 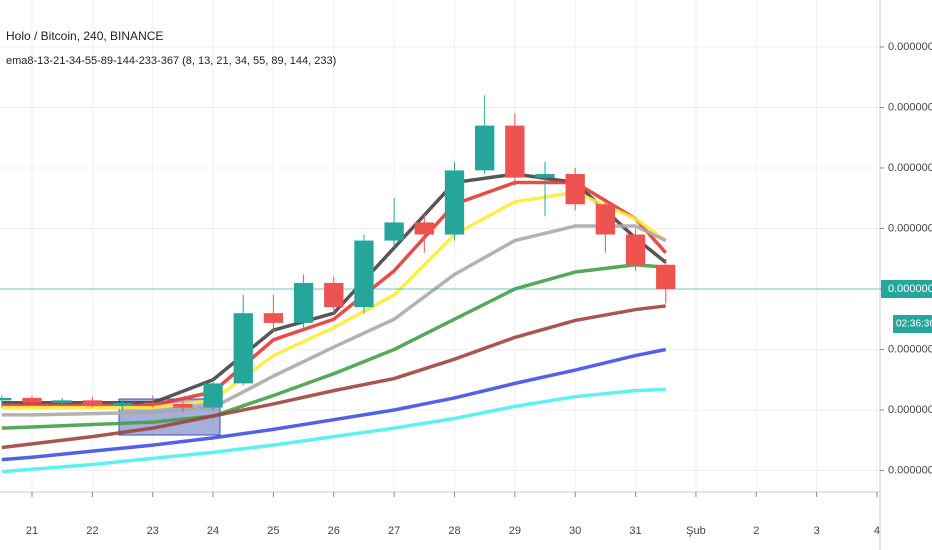 I want to click on x-tick-label: 25, so click(x=273, y=531).